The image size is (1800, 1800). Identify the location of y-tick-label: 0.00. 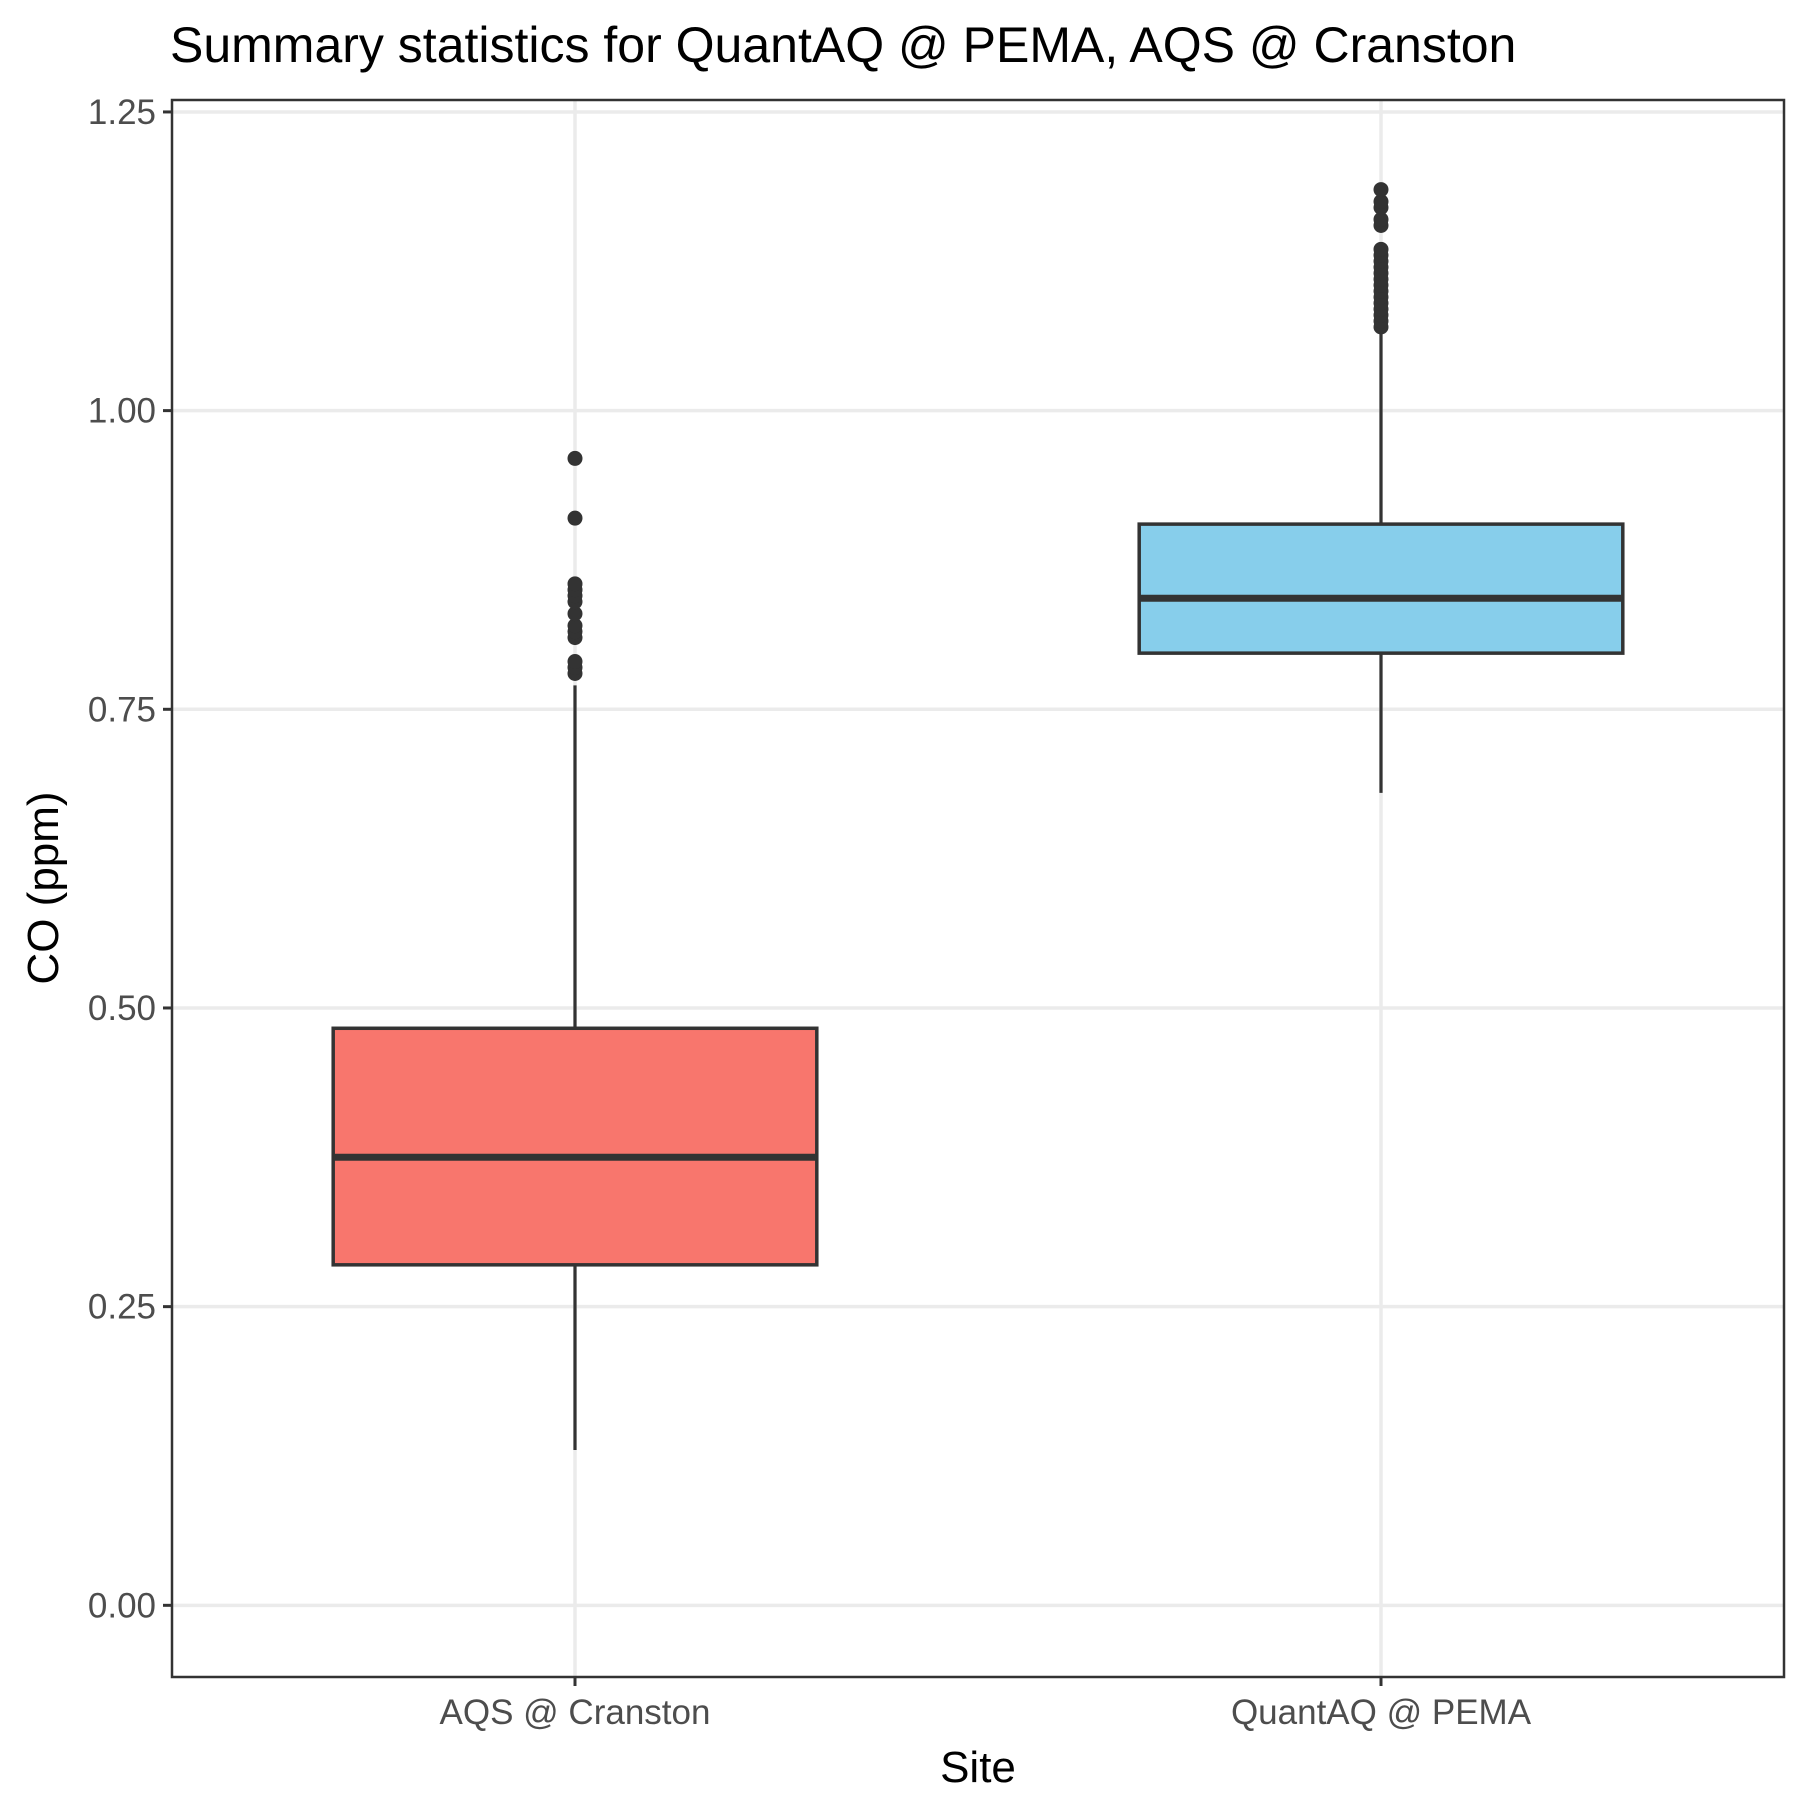
(122, 1605).